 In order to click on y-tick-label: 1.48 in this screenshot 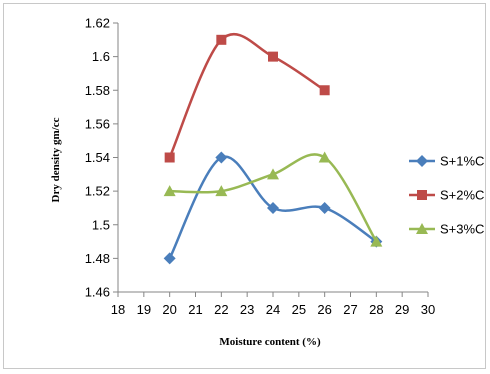, I will do `click(97, 258)`.